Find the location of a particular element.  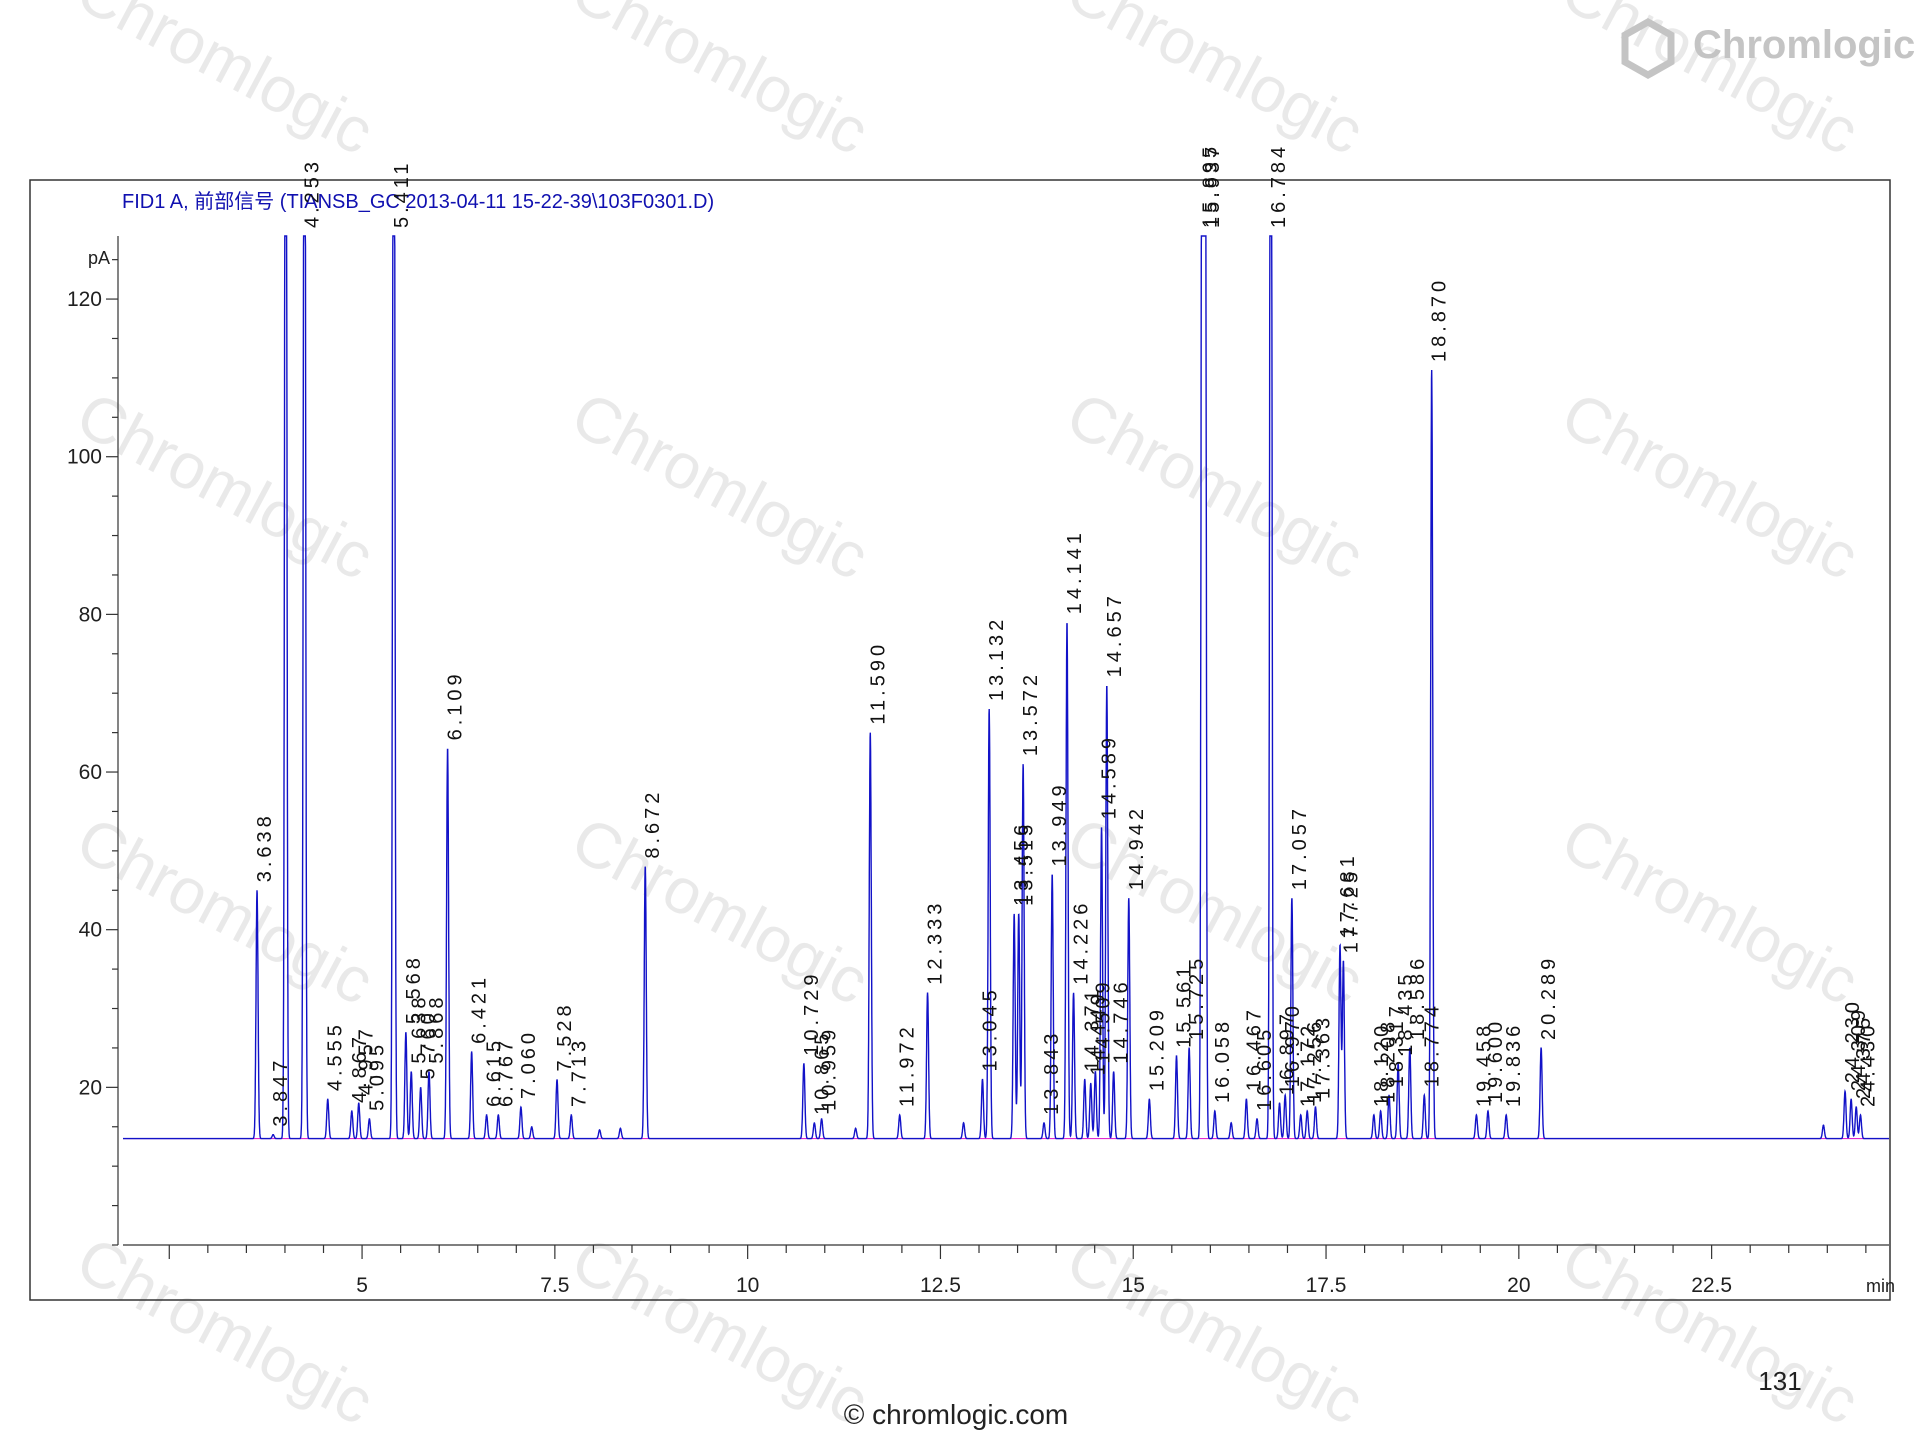

y-tick-label: 80 is located at coordinates (90, 614).